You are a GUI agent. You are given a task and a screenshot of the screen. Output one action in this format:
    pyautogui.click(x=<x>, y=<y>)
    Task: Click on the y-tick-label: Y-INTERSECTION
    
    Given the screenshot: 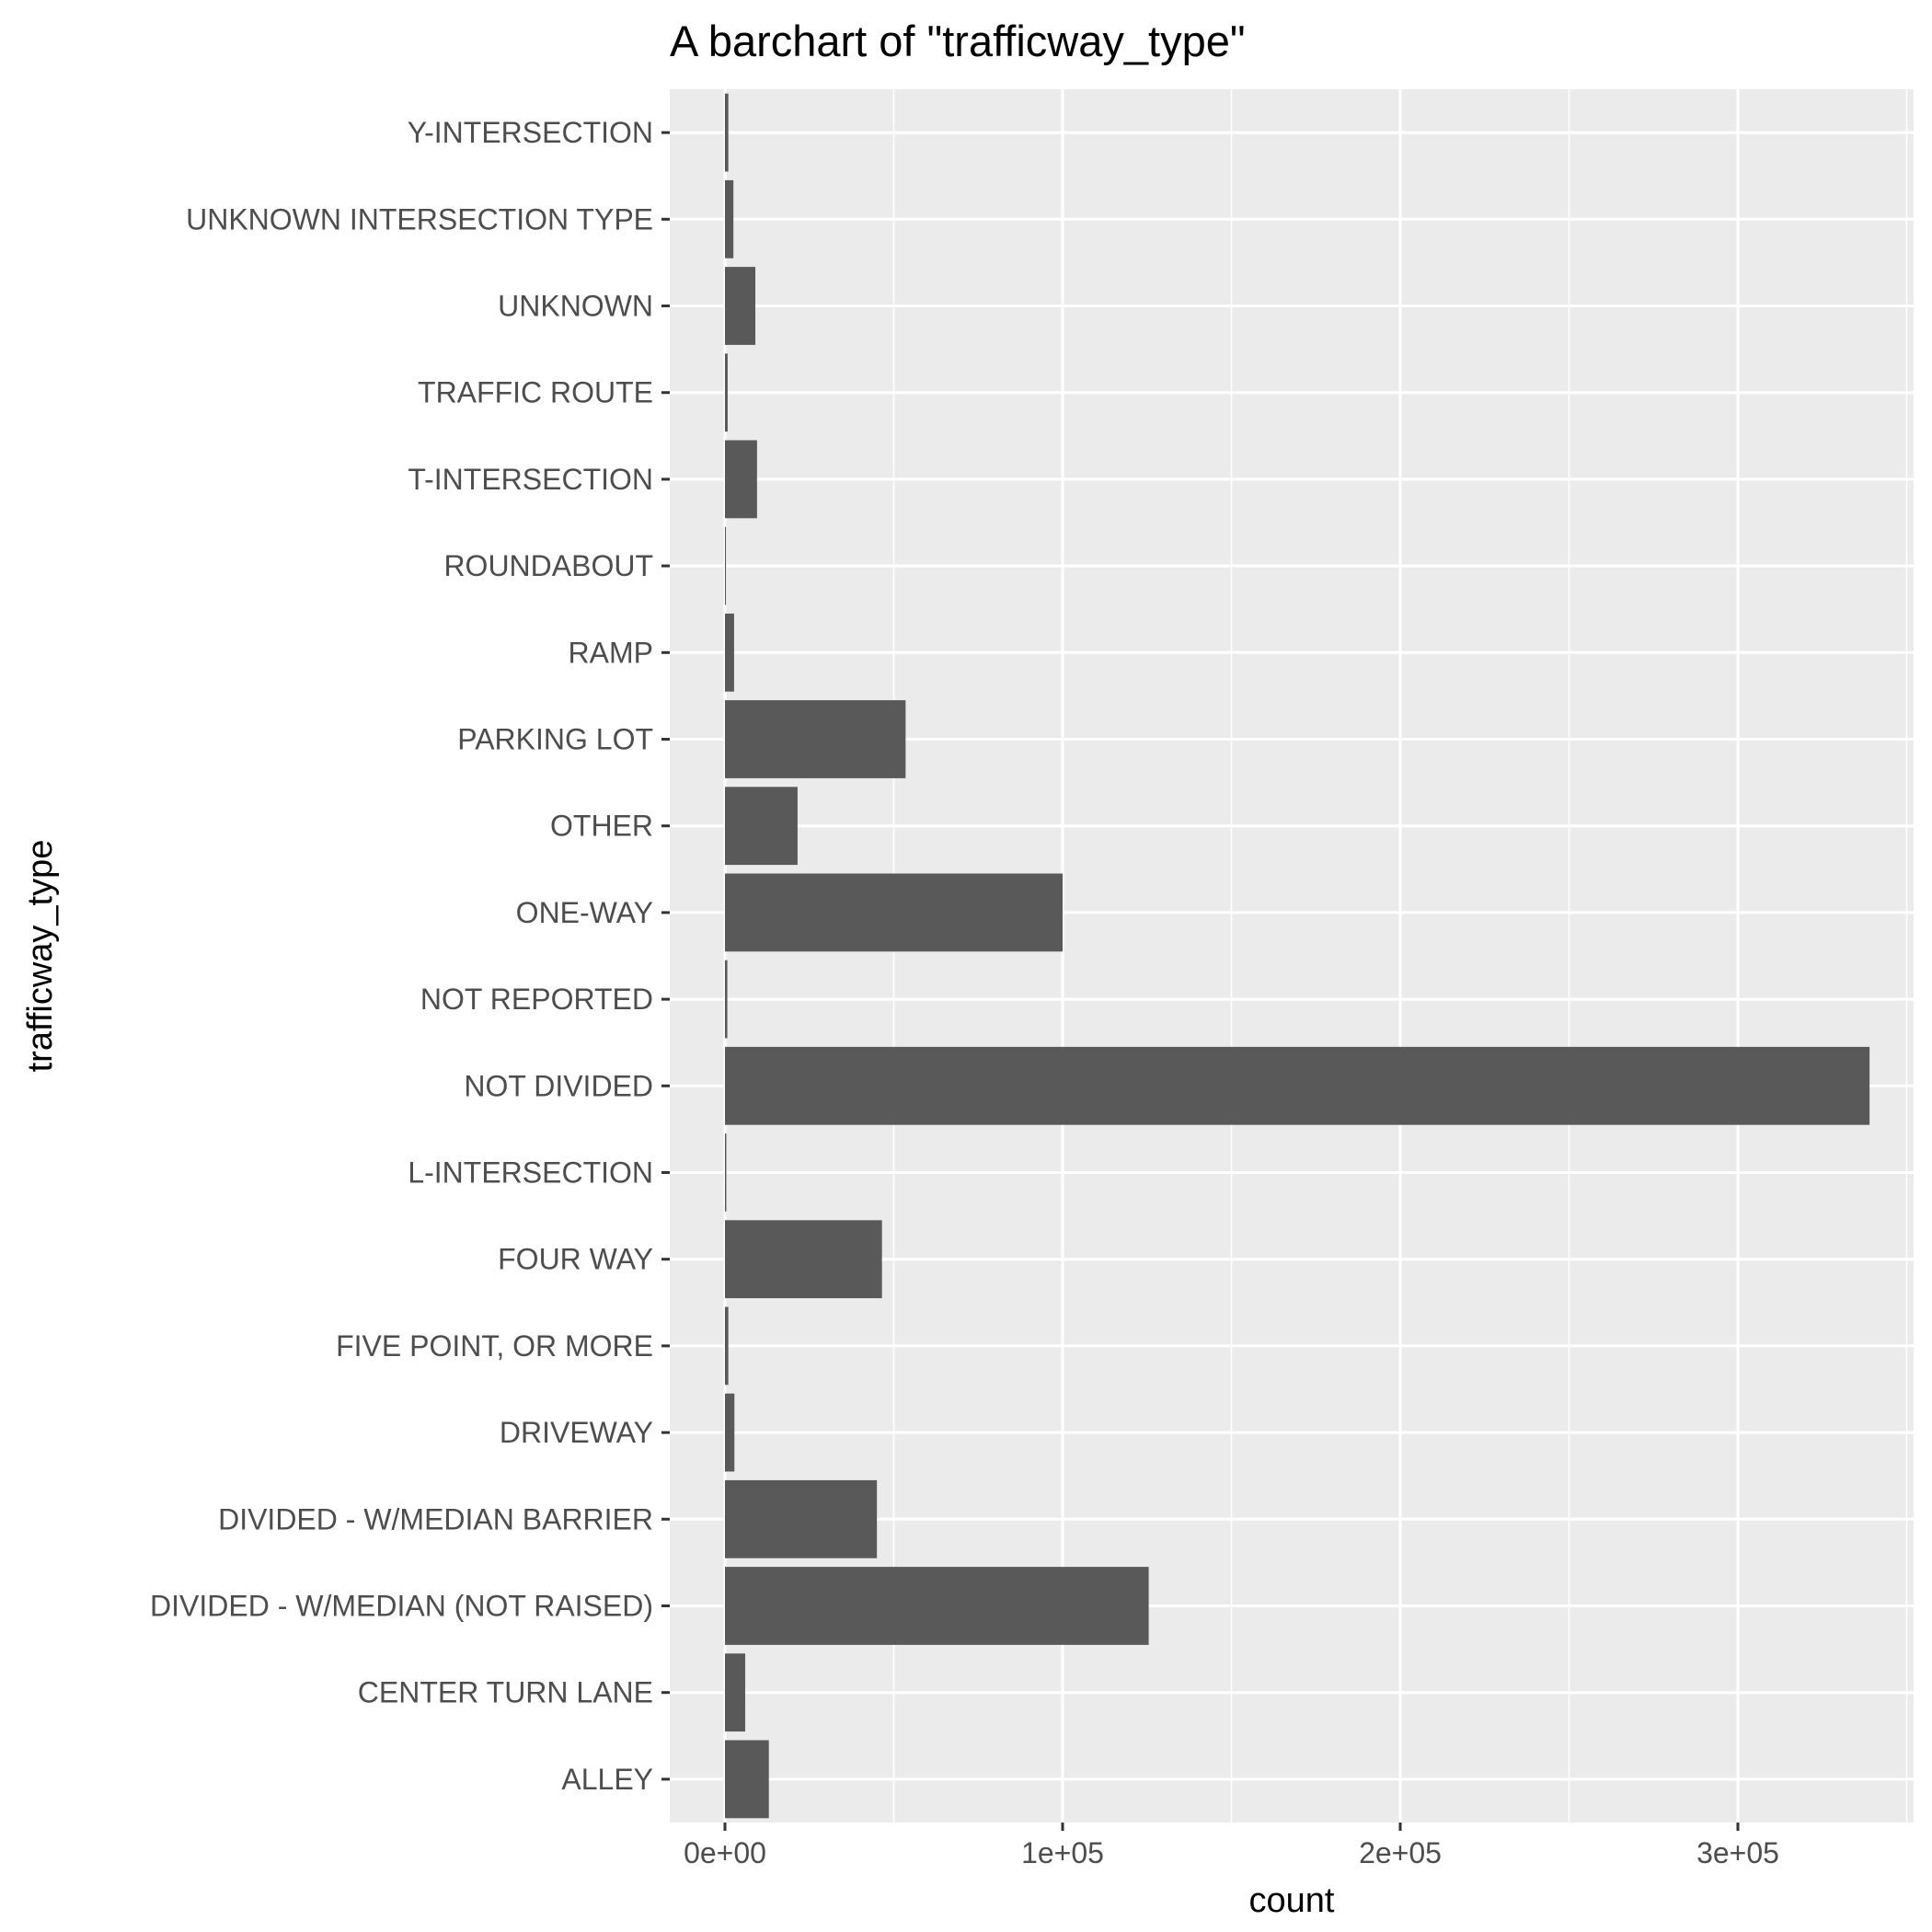 What is the action you would take?
    pyautogui.click(x=530, y=132)
    